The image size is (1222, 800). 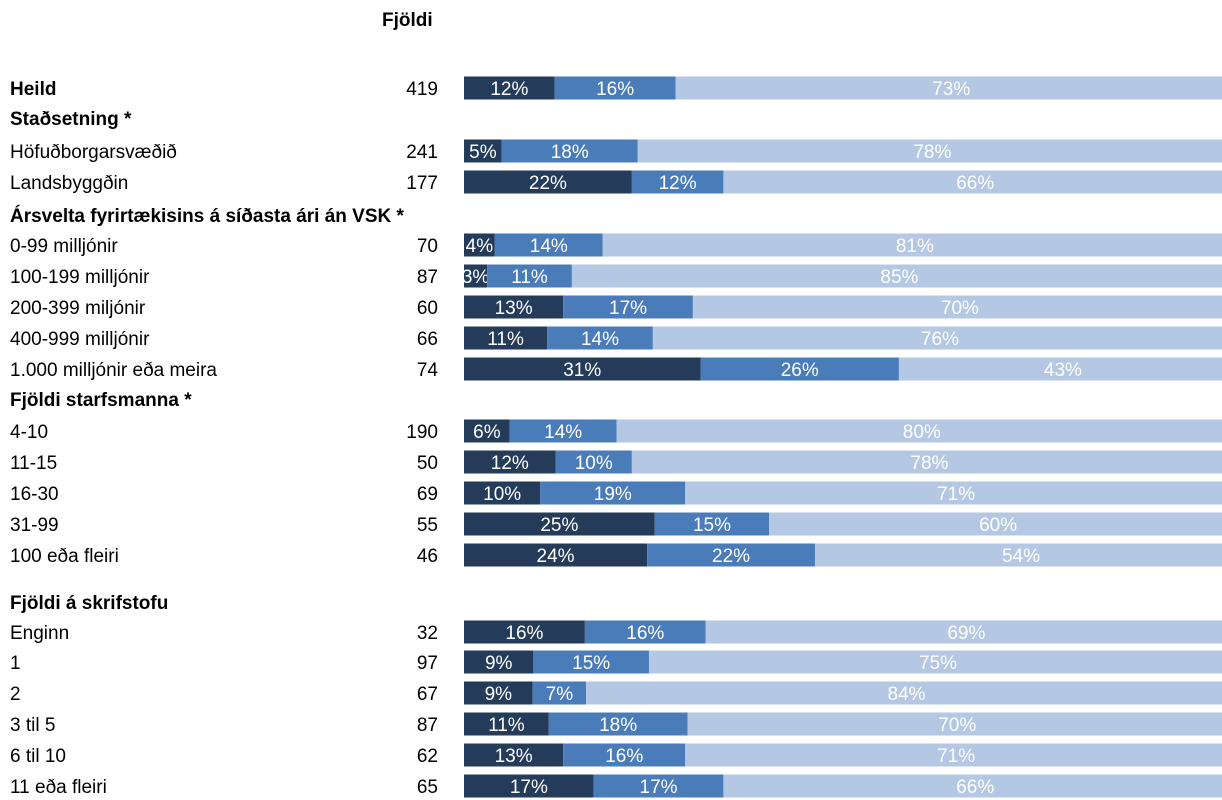 I want to click on row-count: 50, so click(x=427, y=463).